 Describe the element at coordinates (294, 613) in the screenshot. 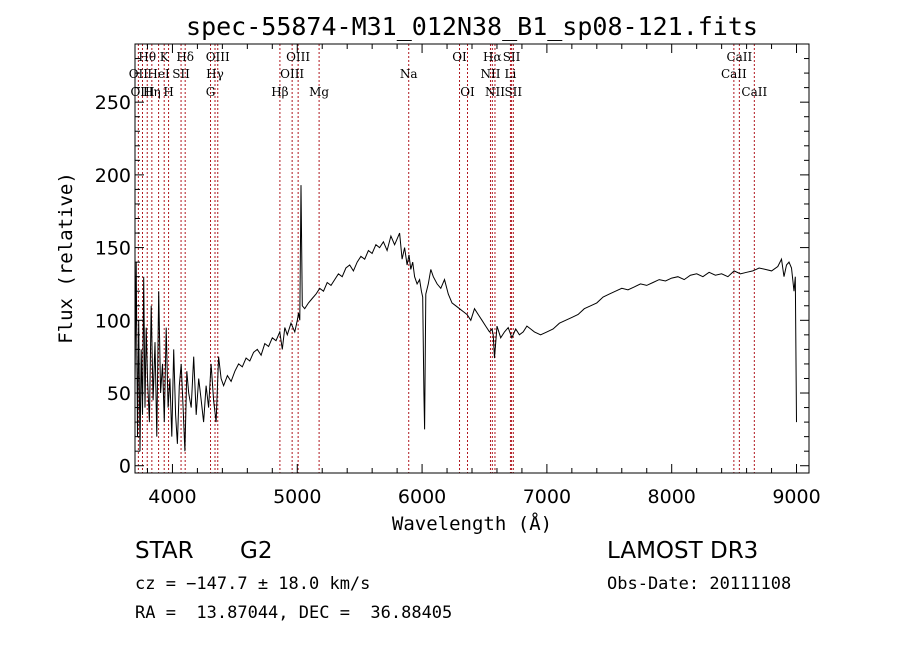

I see `coordinates: RA = 13.87044, DEC = 36.88405` at that location.